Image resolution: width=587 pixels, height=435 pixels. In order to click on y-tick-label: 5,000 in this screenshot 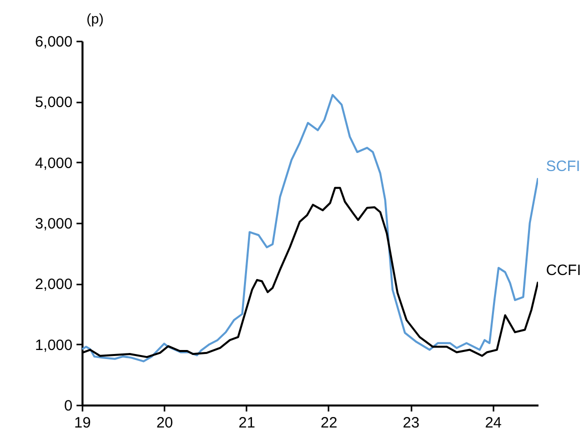, I will do `click(53, 103)`.